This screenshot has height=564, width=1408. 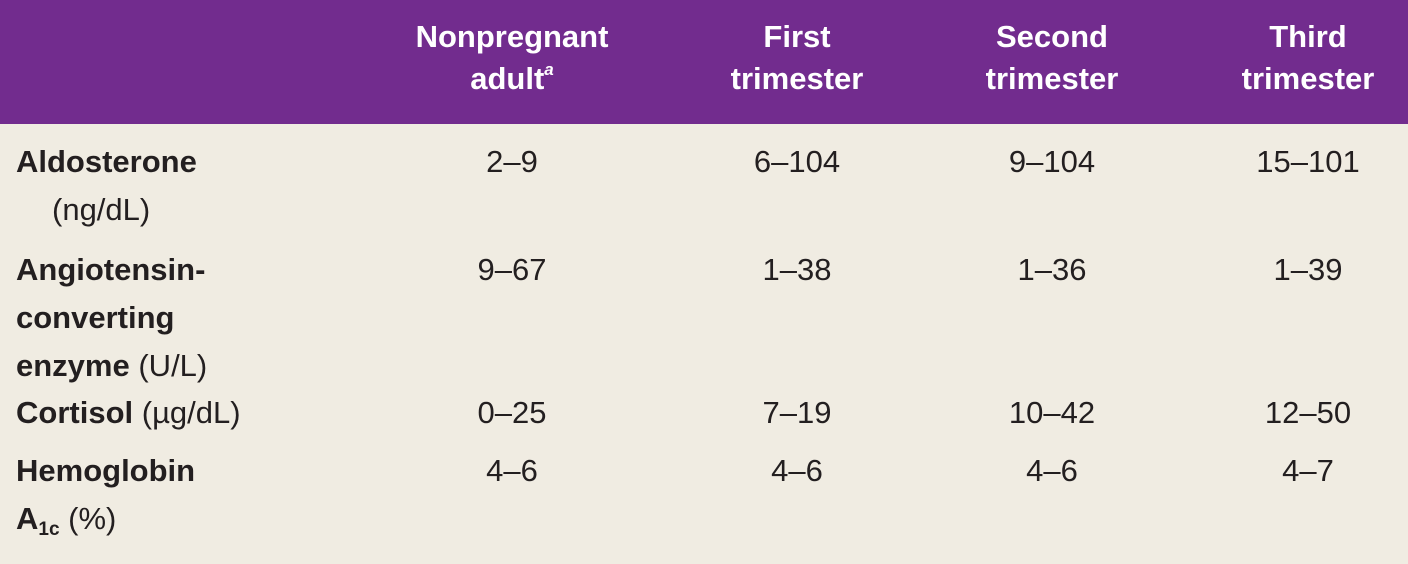 I want to click on value-cell: 2–9, so click(x=512, y=161).